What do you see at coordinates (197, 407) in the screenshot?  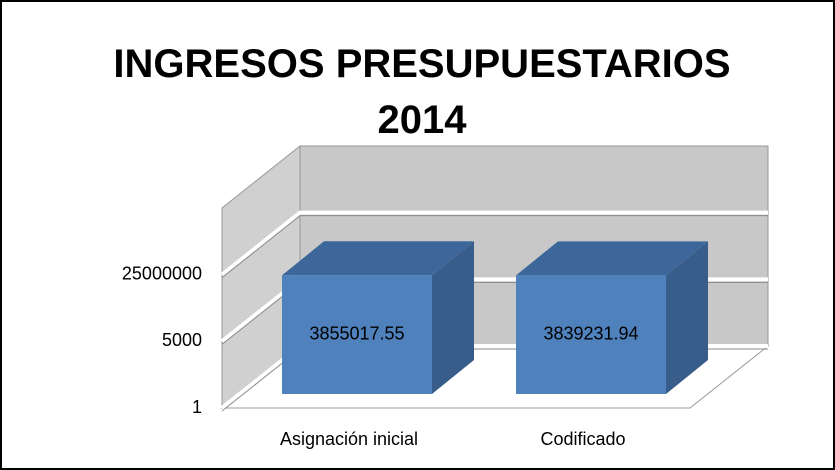 I see `y-tick-label: 1` at bounding box center [197, 407].